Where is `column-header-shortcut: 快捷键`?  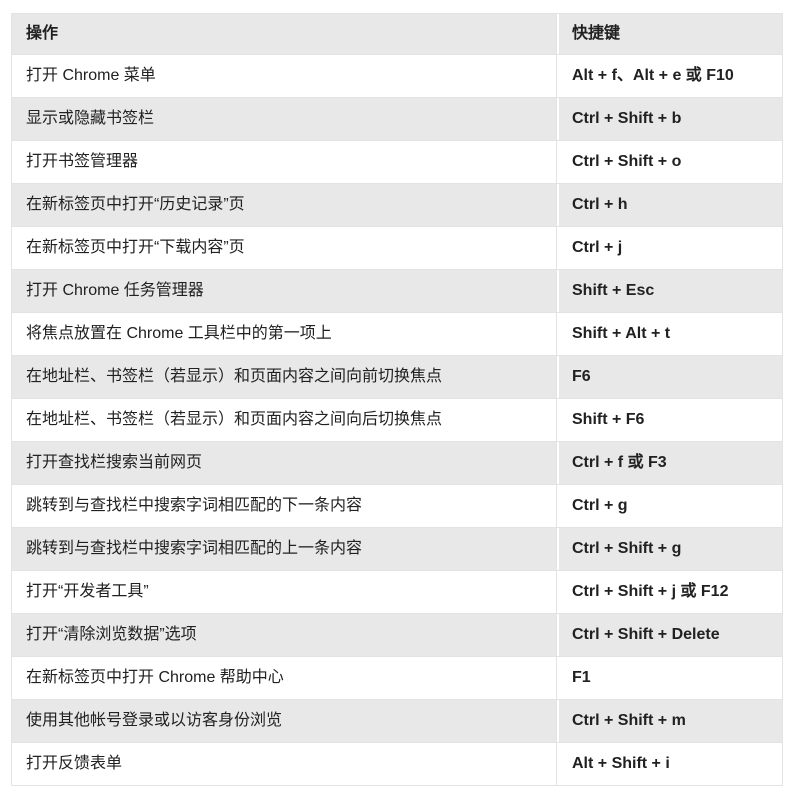
column-header-shortcut: 快捷键 is located at coordinates (669, 34).